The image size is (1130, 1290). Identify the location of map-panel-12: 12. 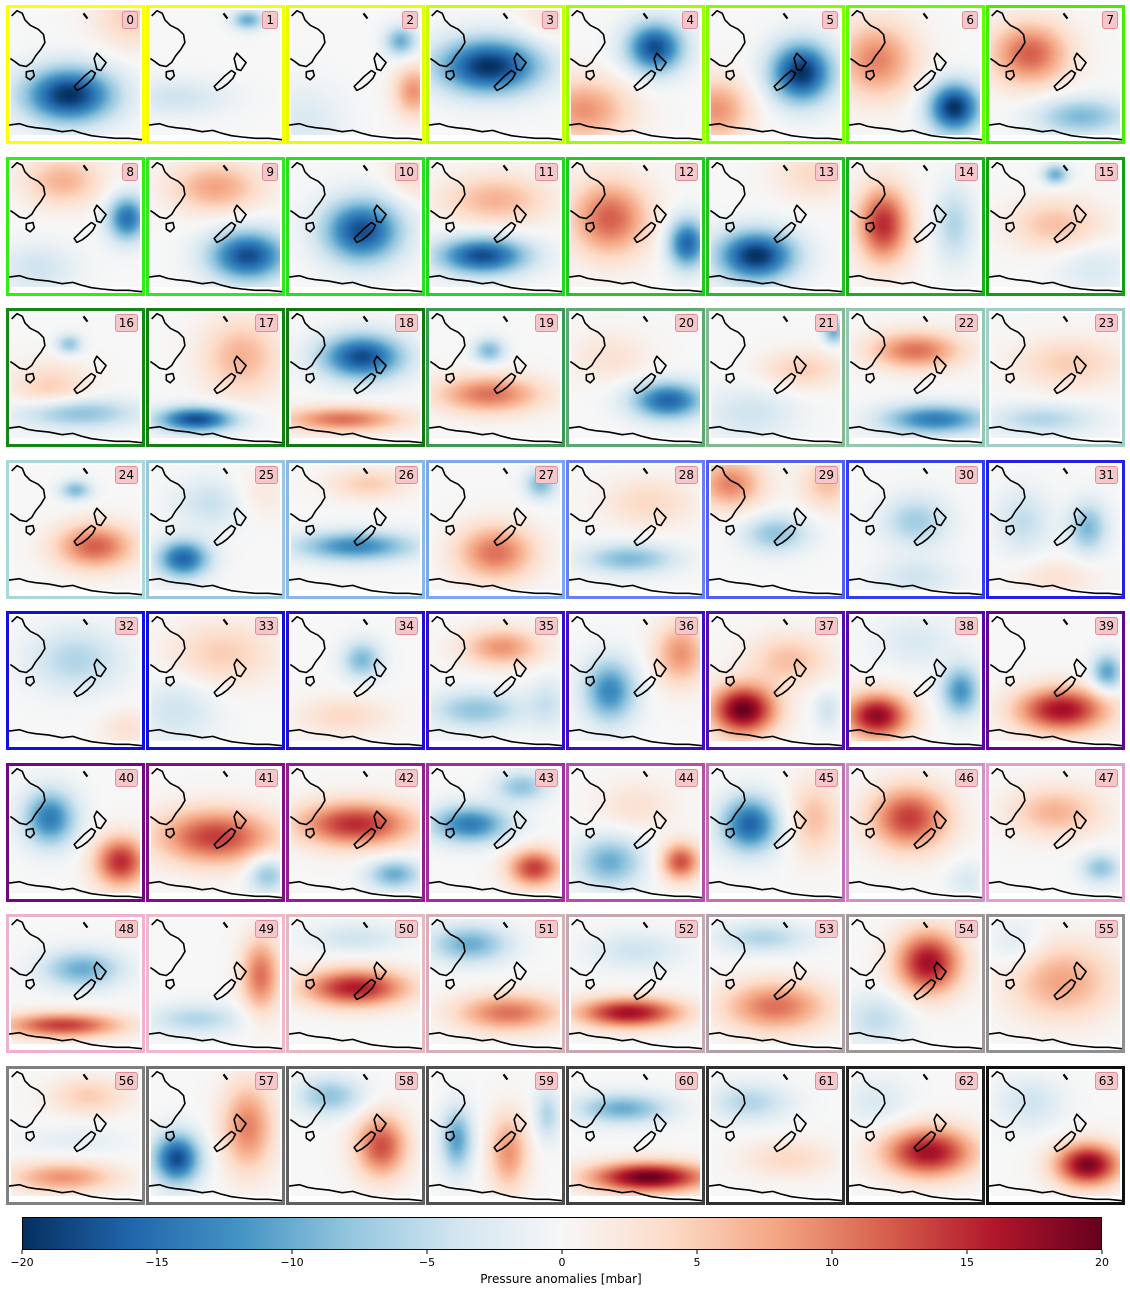
(635, 226).